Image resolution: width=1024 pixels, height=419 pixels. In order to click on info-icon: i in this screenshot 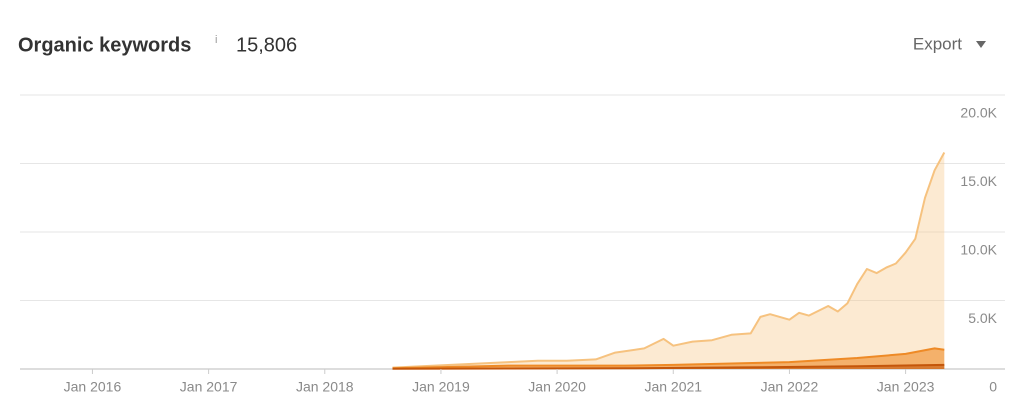, I will do `click(216, 40)`.